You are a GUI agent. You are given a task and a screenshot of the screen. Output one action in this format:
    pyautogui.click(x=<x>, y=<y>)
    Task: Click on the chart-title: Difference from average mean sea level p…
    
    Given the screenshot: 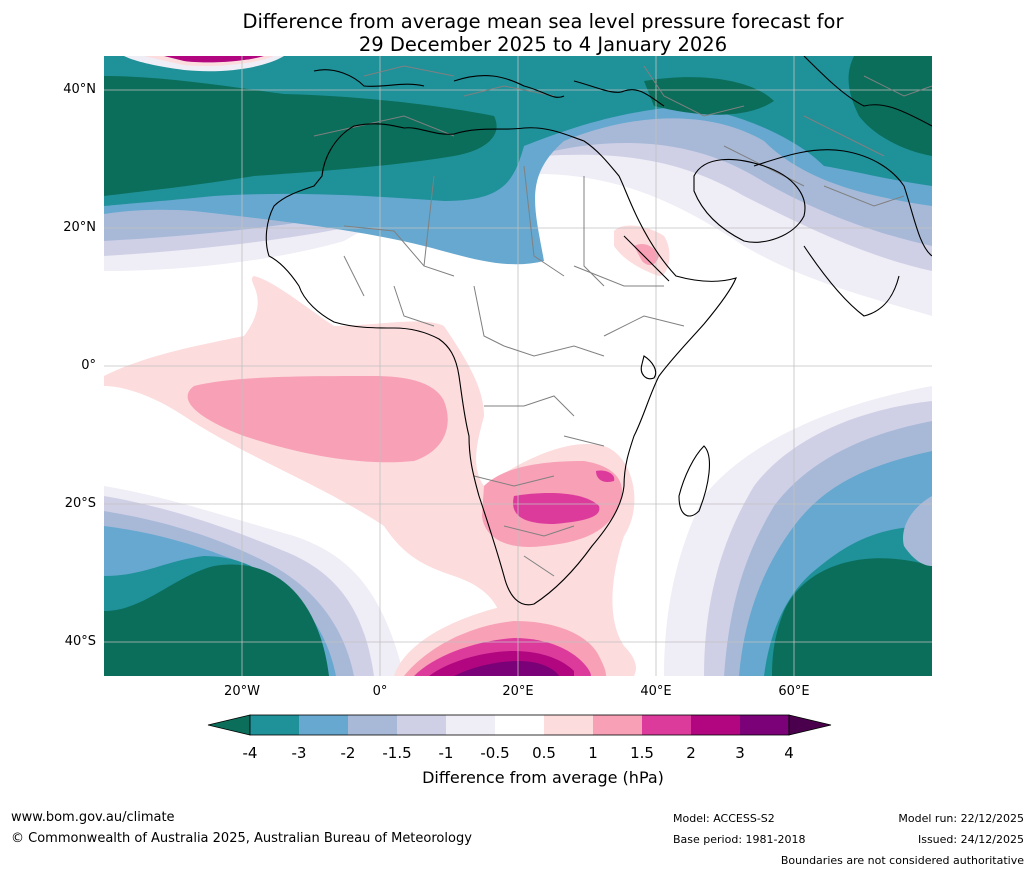 What is the action you would take?
    pyautogui.click(x=543, y=33)
    